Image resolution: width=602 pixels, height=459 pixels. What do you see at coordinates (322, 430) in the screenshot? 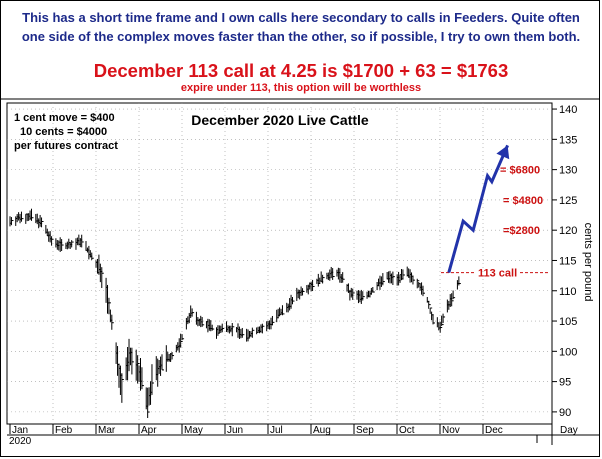
I see `x-tick-label: Aug` at bounding box center [322, 430].